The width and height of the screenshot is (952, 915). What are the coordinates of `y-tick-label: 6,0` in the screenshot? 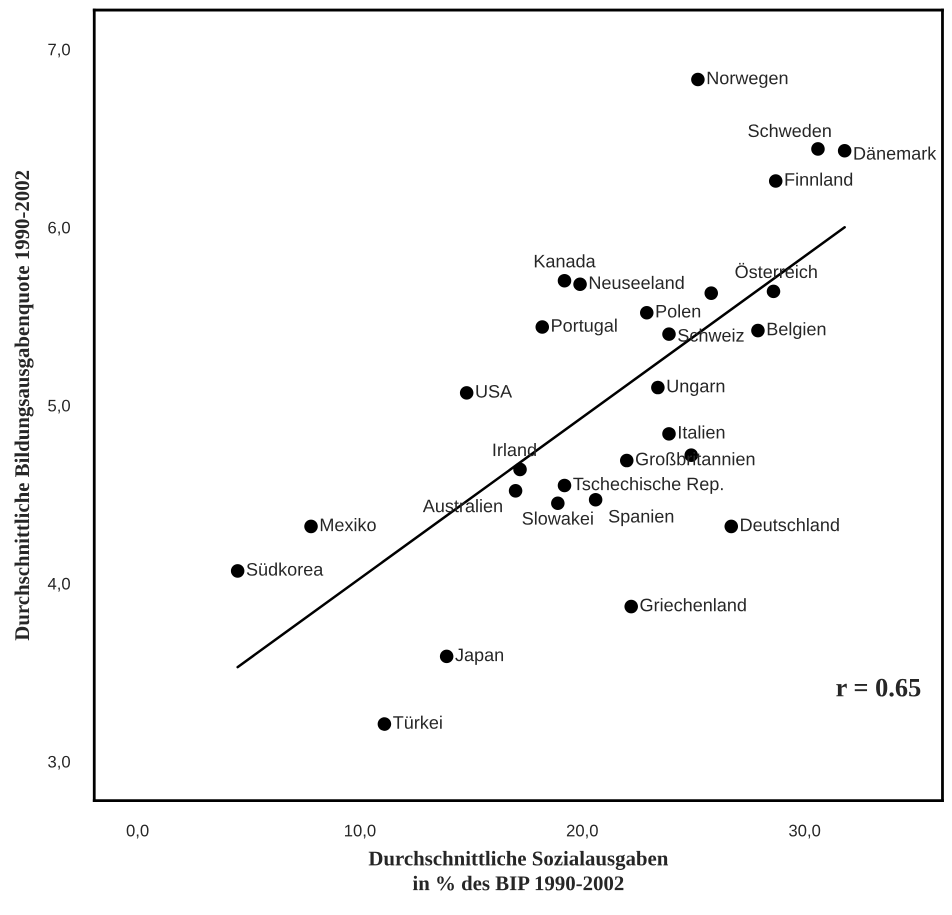 It's located at (59, 229).